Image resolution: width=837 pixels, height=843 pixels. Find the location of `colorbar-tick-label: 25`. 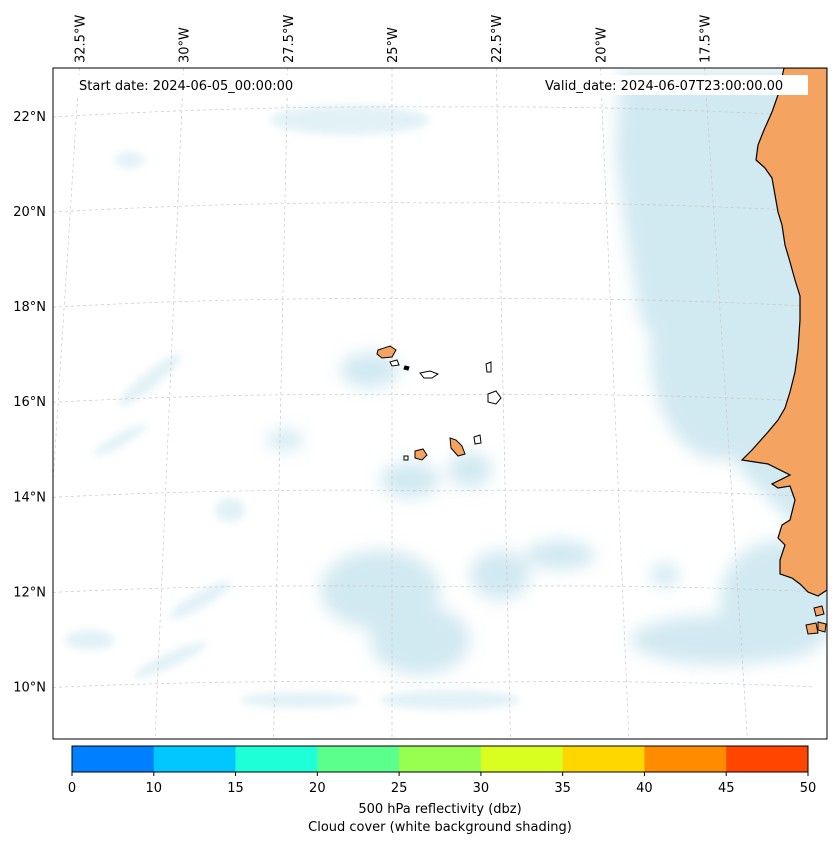

colorbar-tick-label: 25 is located at coordinates (399, 788).